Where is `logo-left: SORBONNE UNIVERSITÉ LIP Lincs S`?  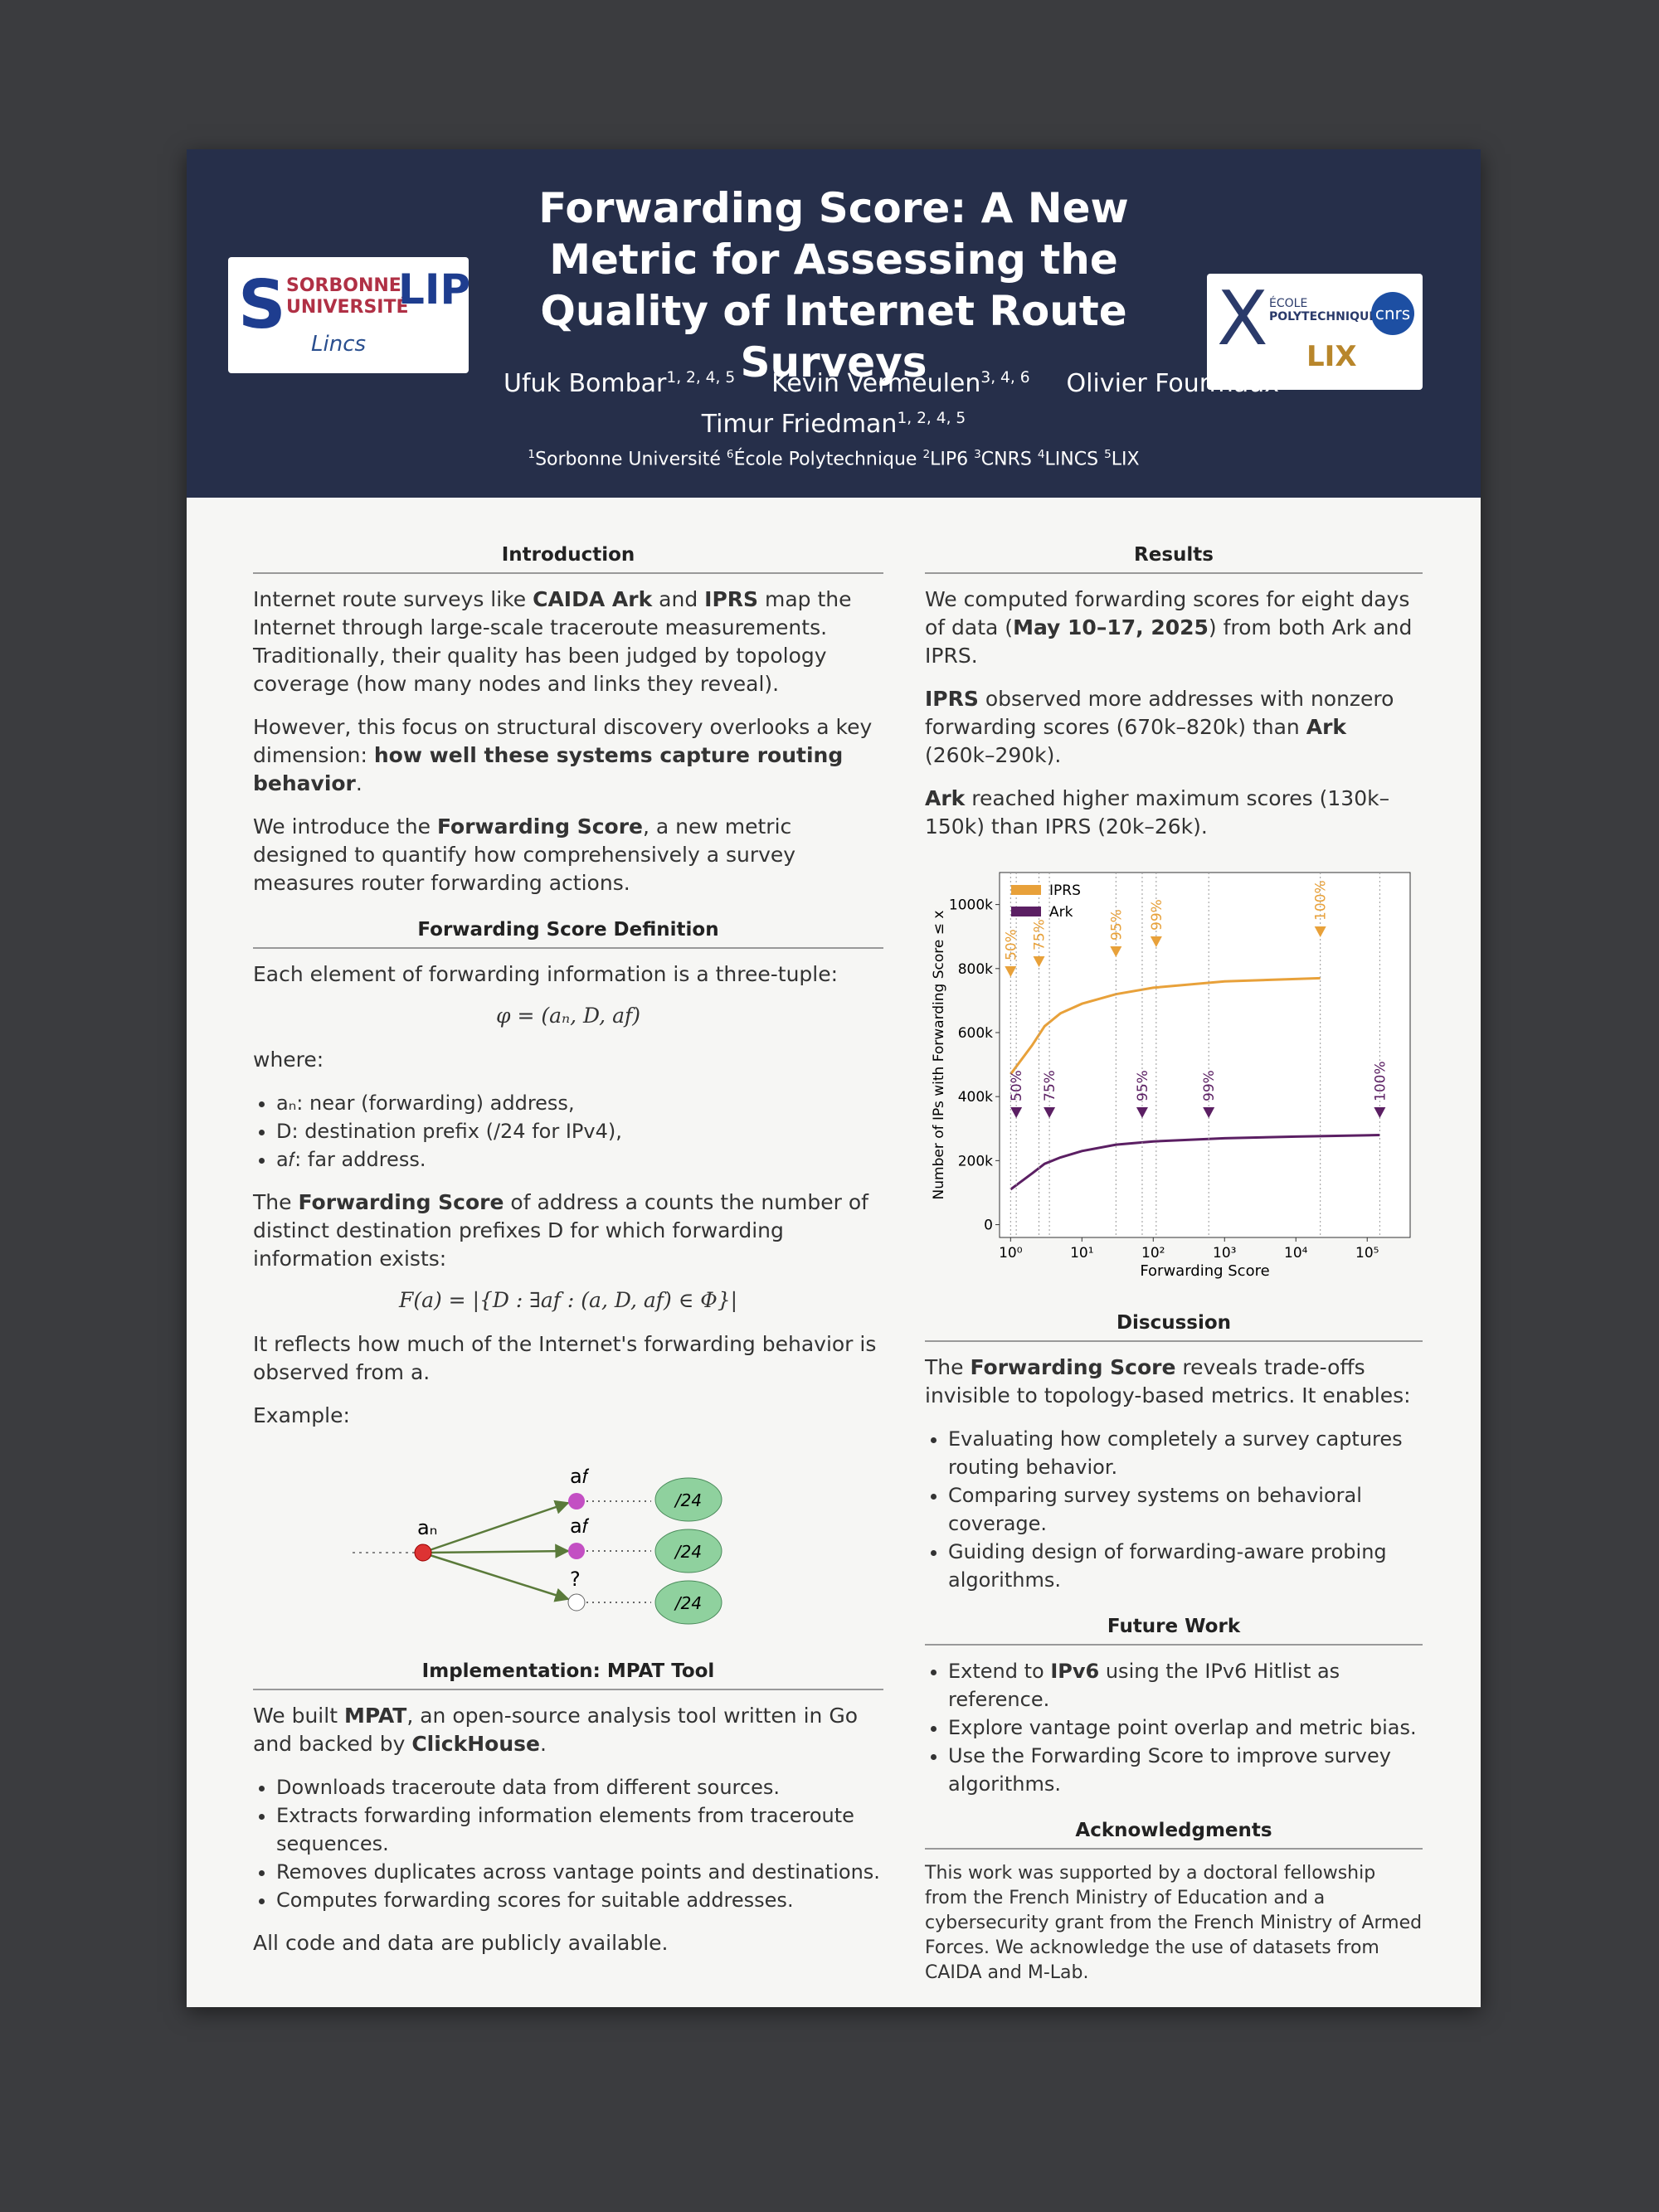 logo-left: SORBONNE UNIVERSITÉ LIP Lincs S is located at coordinates (349, 315).